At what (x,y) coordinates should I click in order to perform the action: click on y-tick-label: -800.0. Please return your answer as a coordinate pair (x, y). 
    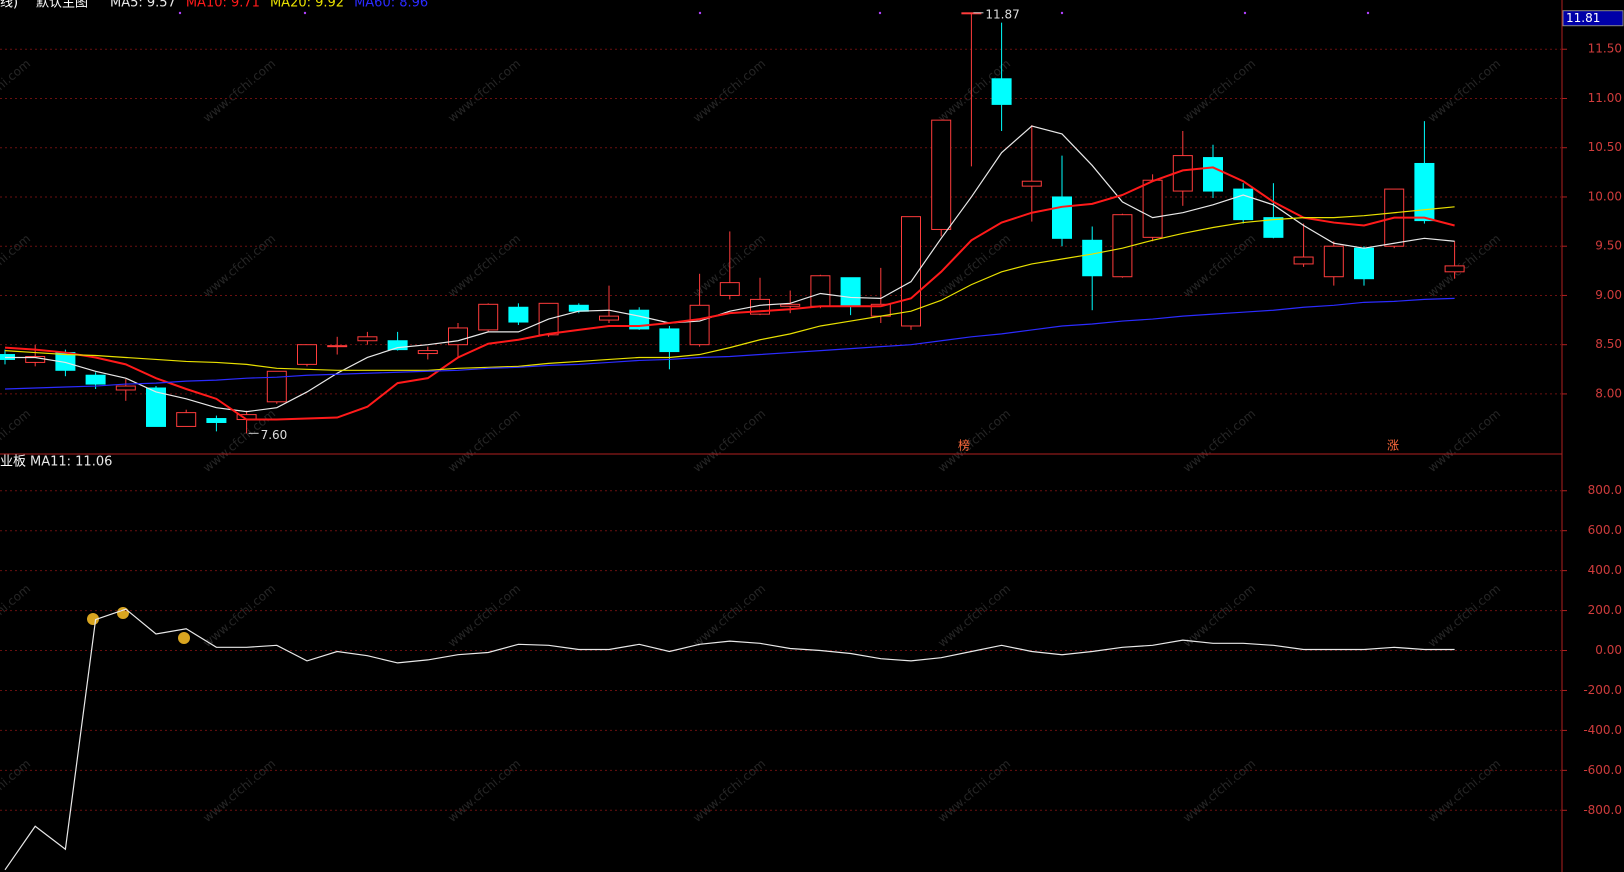
    Looking at the image, I should click on (1602, 810).